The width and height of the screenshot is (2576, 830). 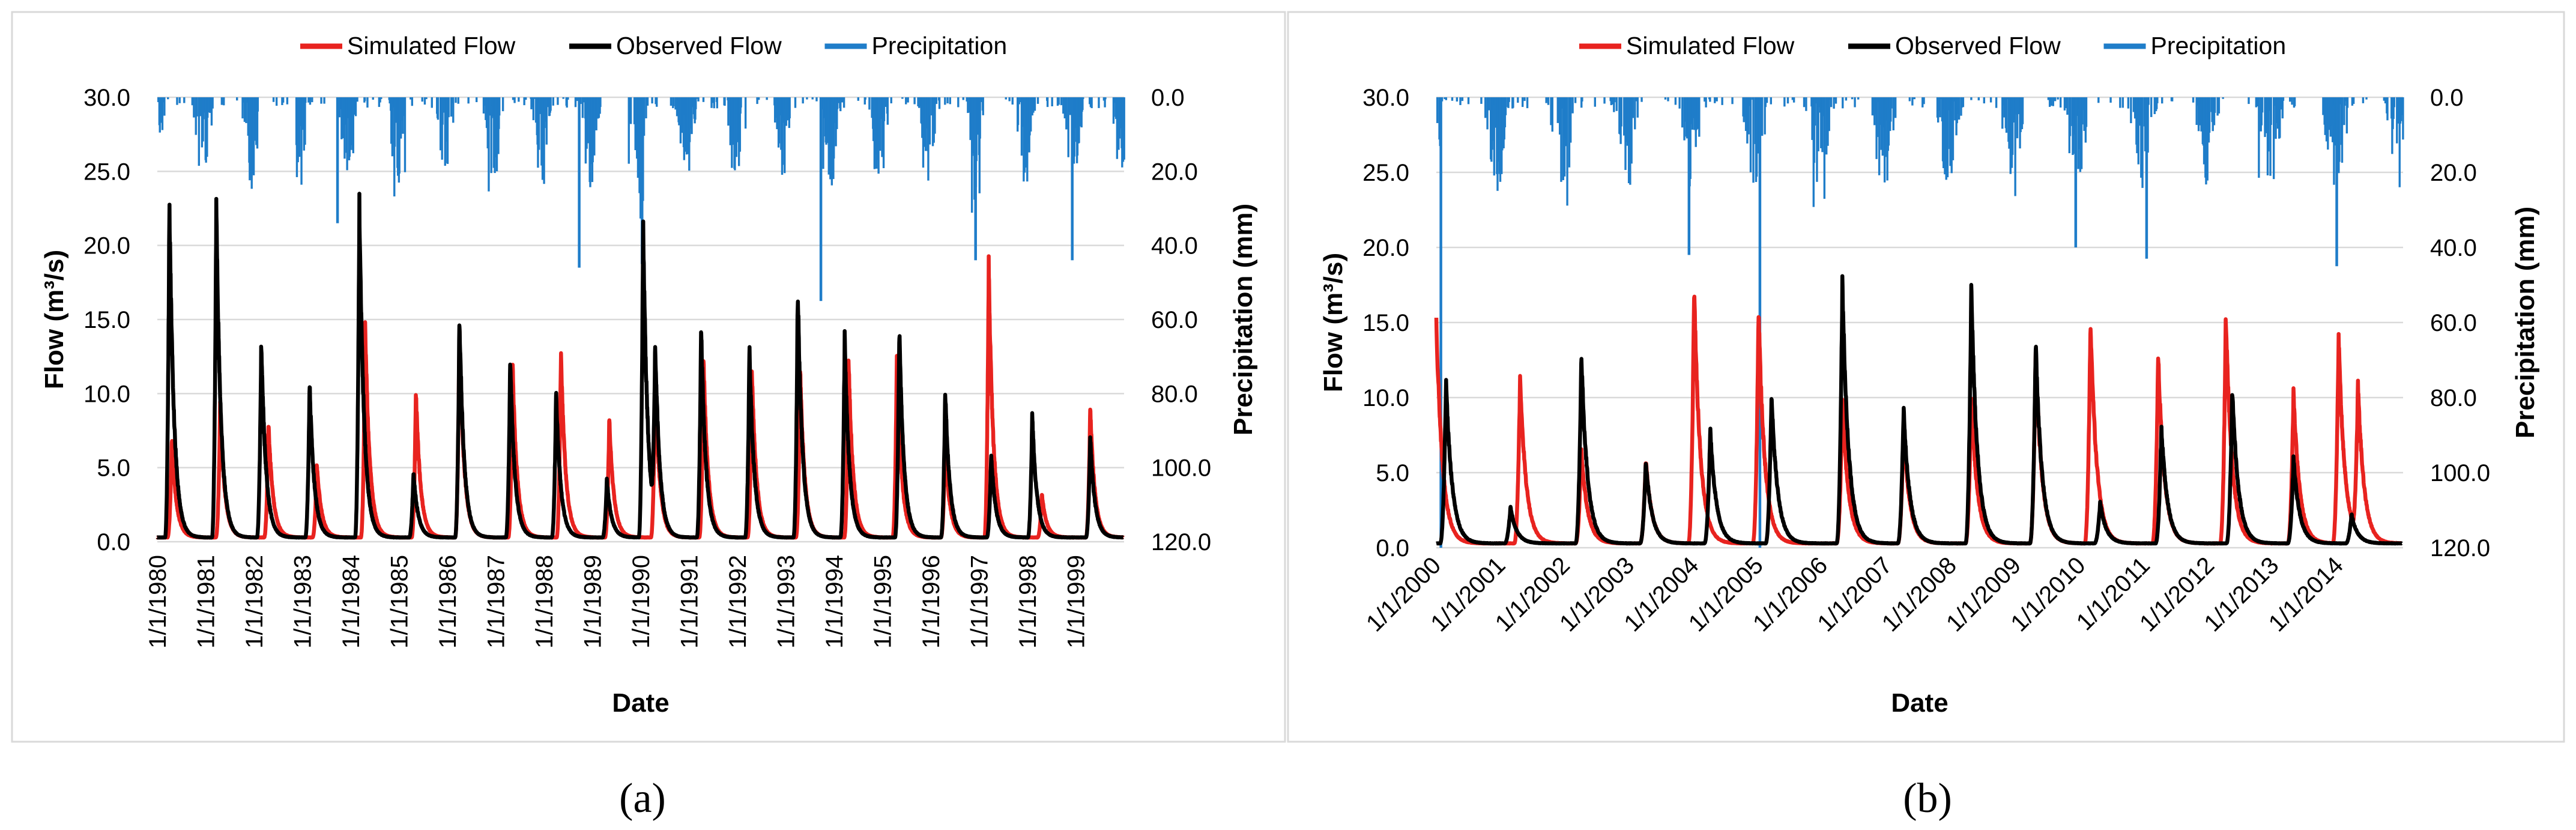 What do you see at coordinates (400, 602) in the screenshot?
I see `x-tick-label: 1/1/1985` at bounding box center [400, 602].